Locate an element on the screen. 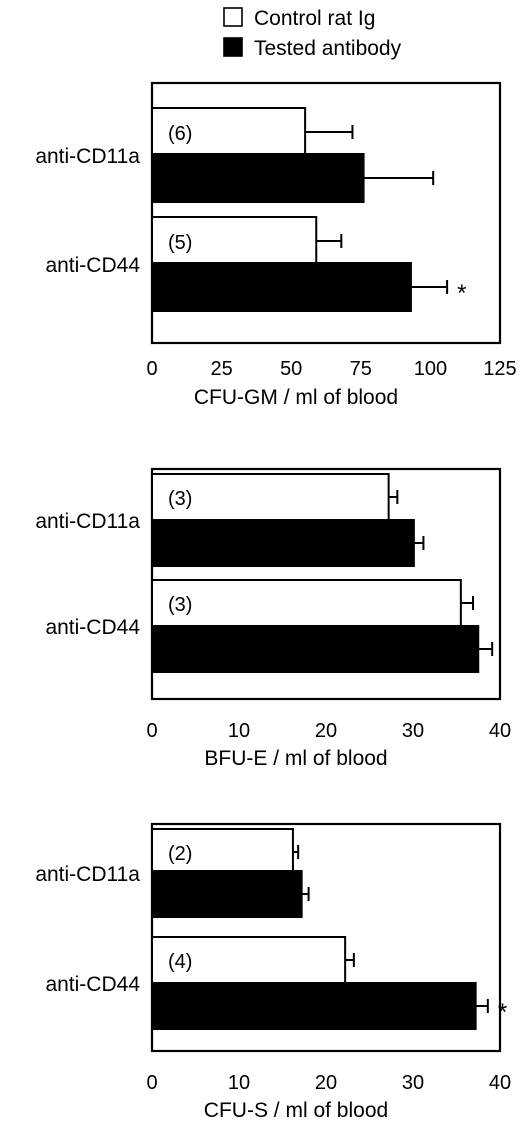  x-tick-label: 50 is located at coordinates (291, 369).